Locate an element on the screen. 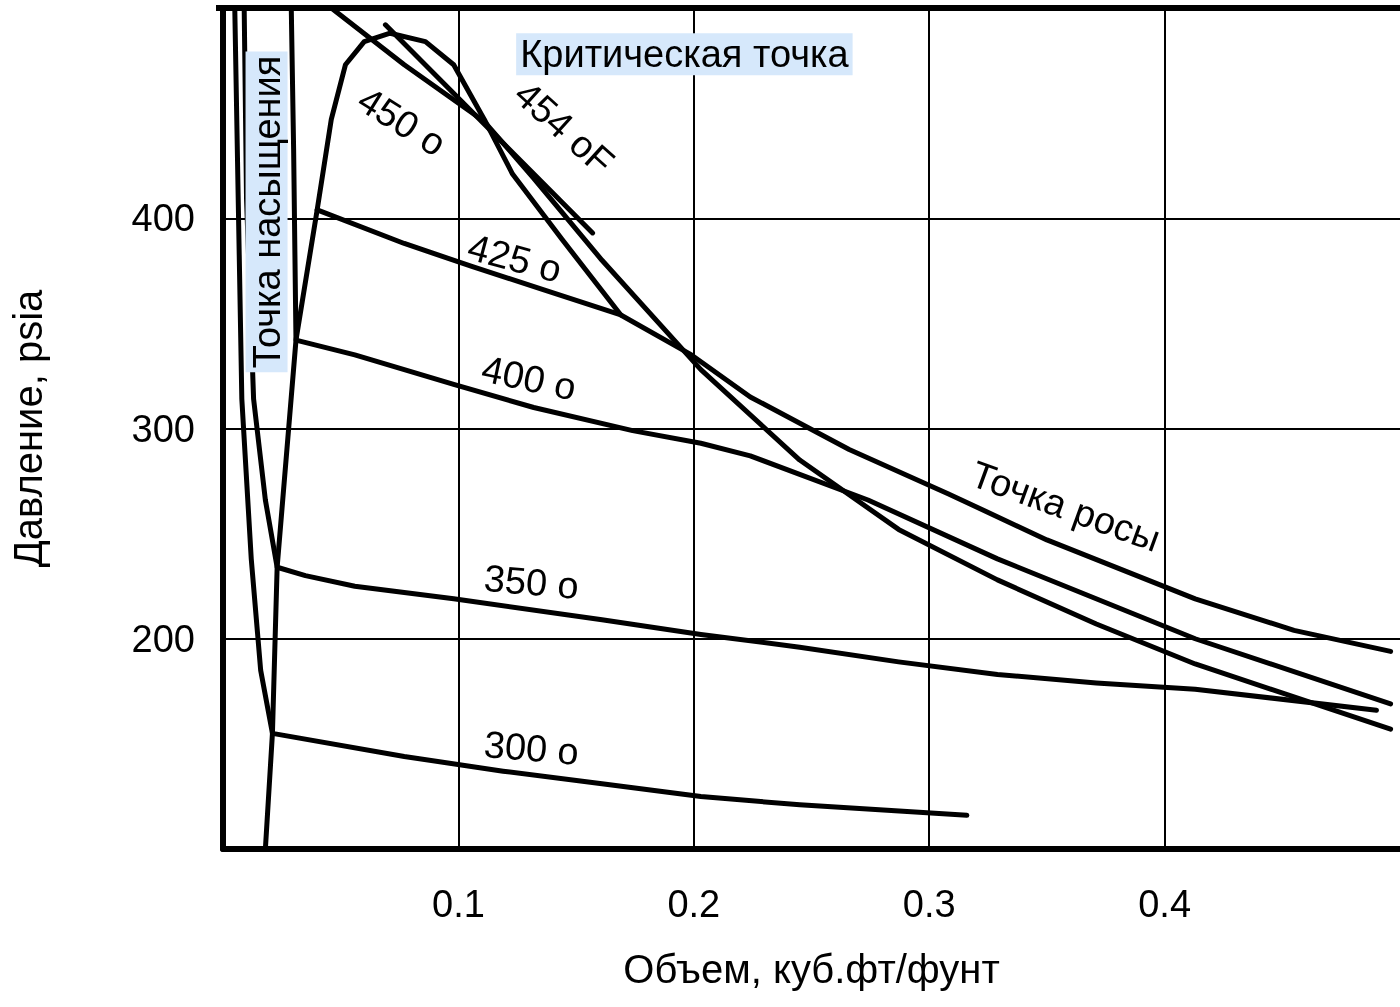 Image resolution: width=1400 pixels, height=1007 pixels. y-axis-title: Давление, psia is located at coordinates (28, 428).